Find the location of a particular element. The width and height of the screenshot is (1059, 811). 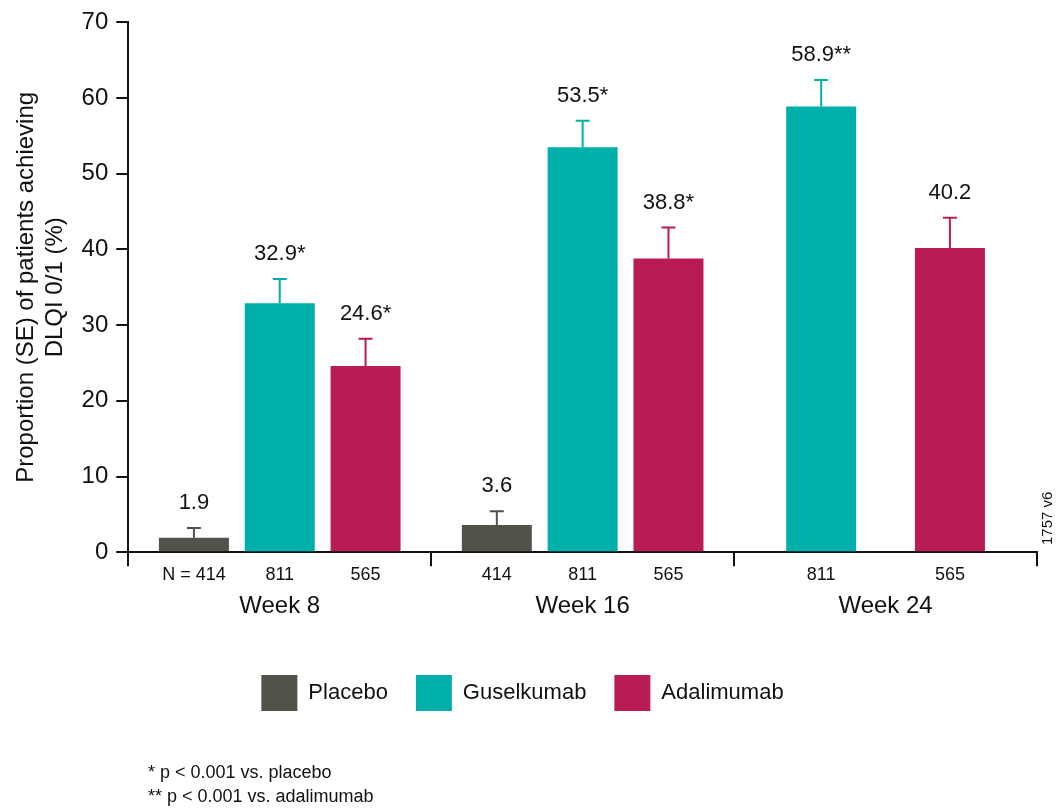

y-tick-label: 50 is located at coordinates (95, 172).